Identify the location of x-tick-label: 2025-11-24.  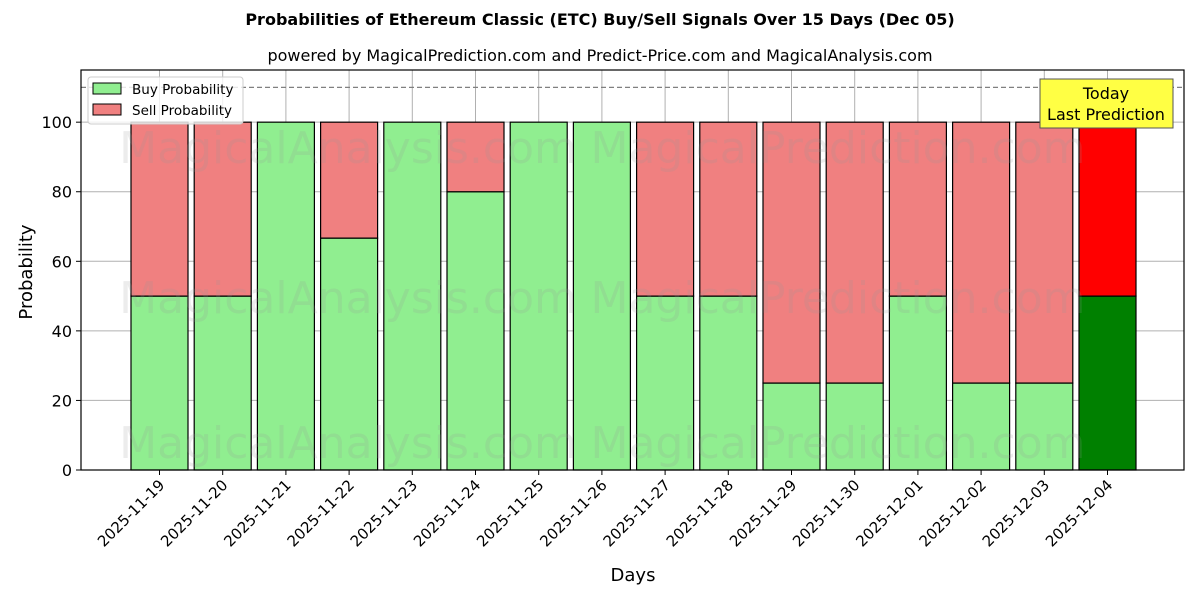
(447, 513).